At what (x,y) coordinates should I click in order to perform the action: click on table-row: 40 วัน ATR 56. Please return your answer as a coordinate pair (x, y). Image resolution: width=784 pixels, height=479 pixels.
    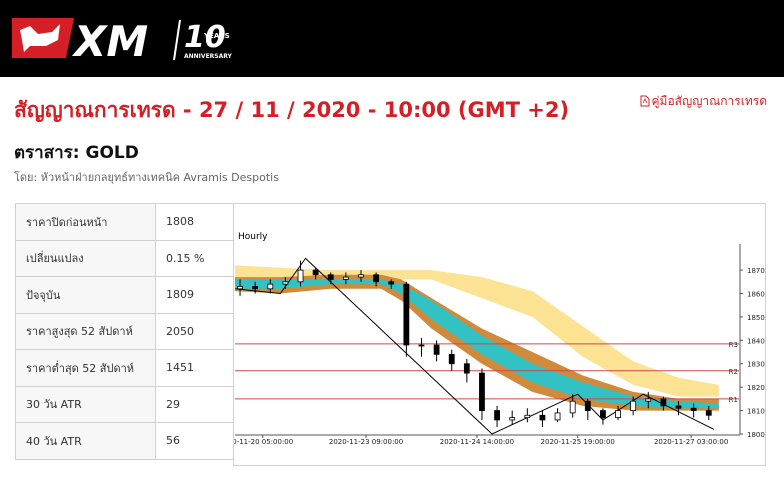
    Looking at the image, I should click on (125, 441).